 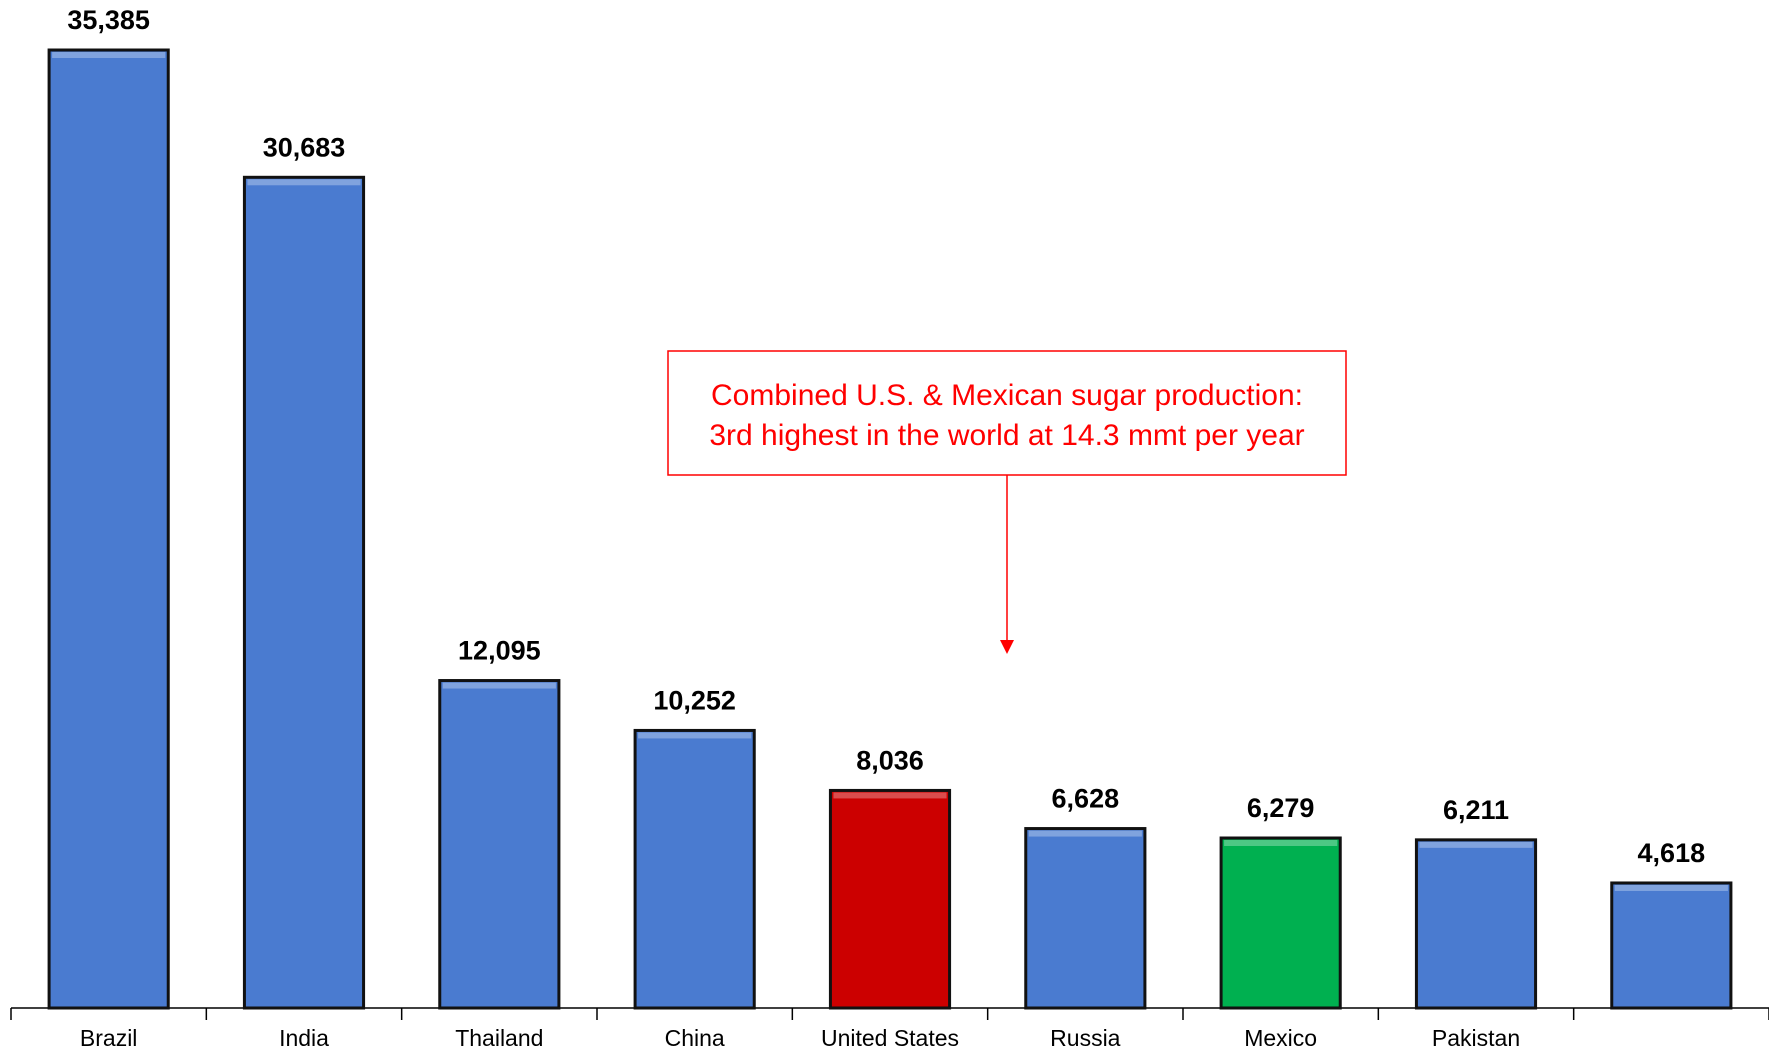 I want to click on value-label: 6,628, so click(x=1086, y=799).